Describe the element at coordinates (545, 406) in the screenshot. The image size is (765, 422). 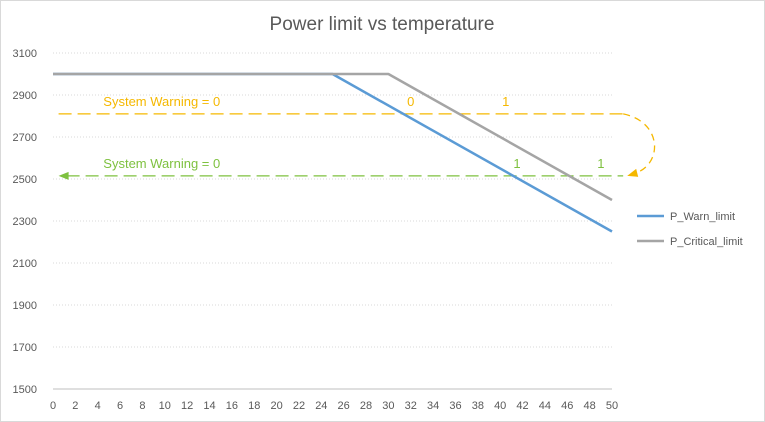
I see `x-tick-label: 44` at that location.